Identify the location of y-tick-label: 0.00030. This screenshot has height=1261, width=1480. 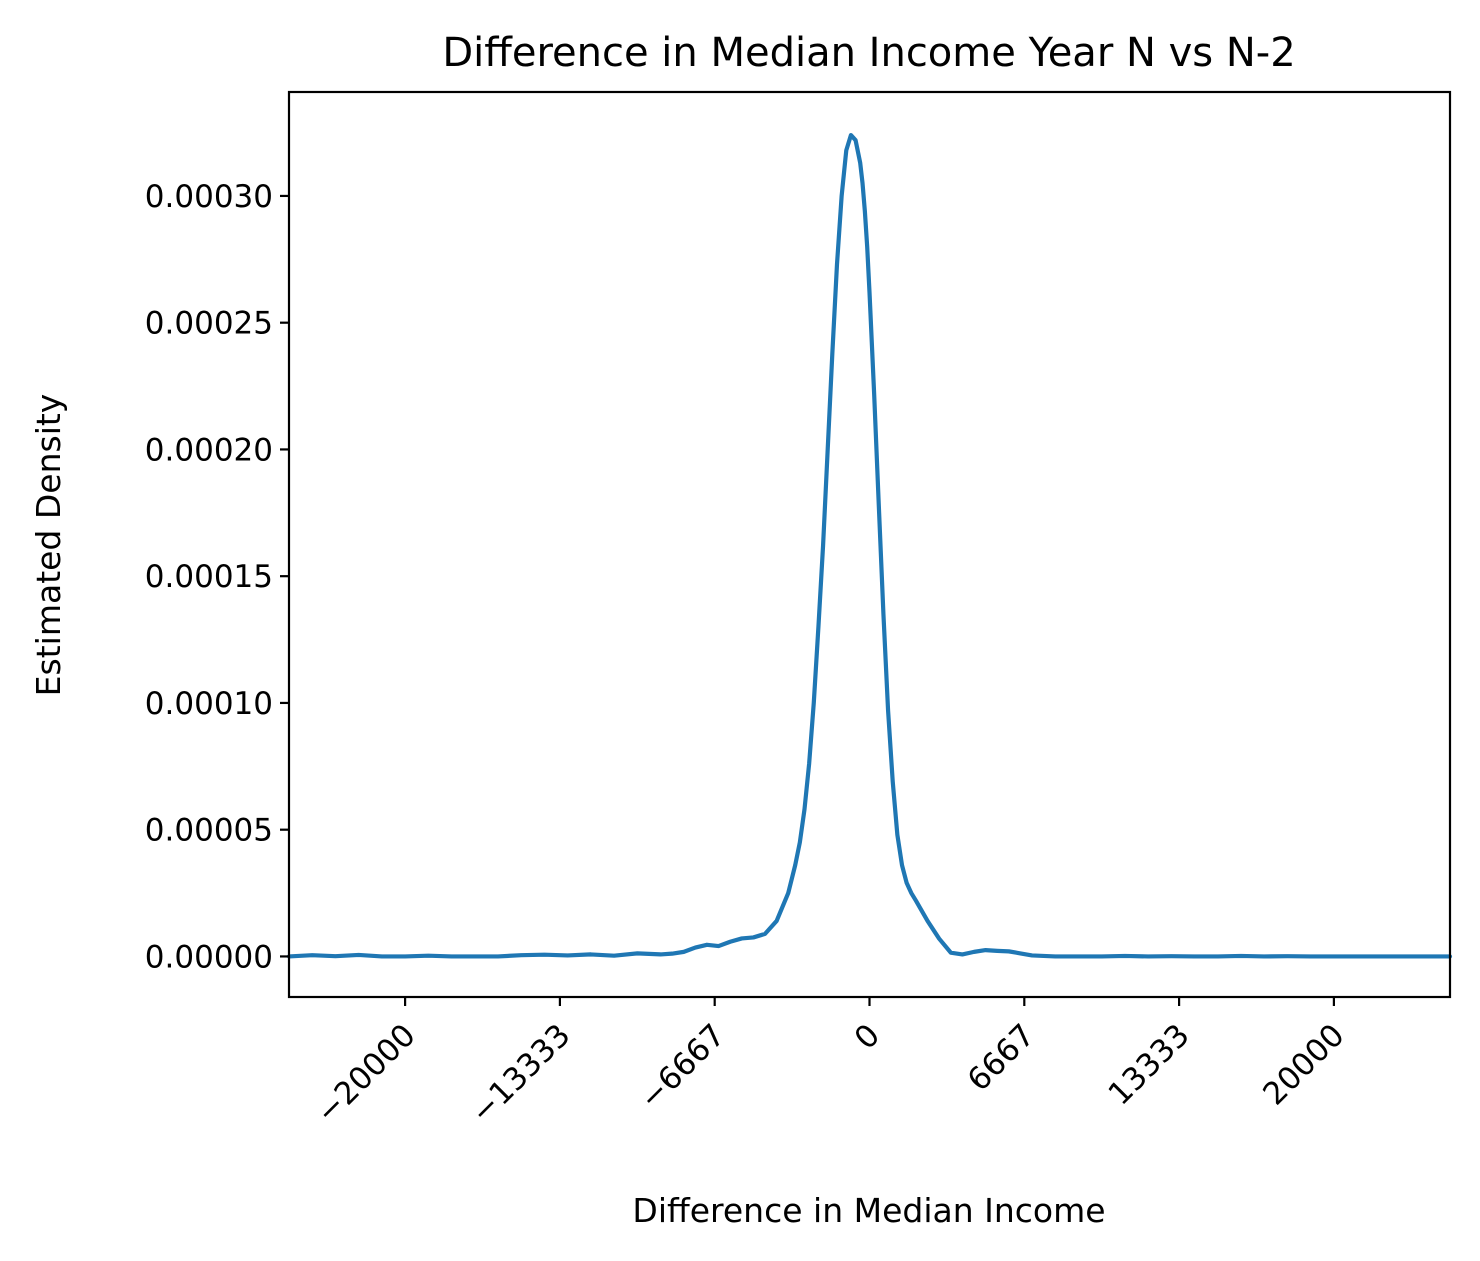
(209, 197).